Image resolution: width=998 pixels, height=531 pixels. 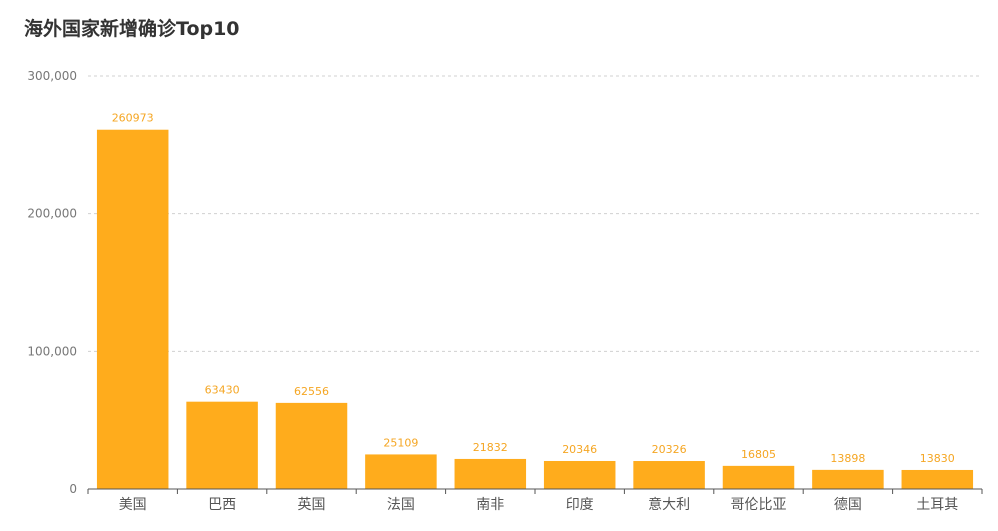 I want to click on chart-title: 海外国家新增确诊Top10, so click(x=132, y=29).